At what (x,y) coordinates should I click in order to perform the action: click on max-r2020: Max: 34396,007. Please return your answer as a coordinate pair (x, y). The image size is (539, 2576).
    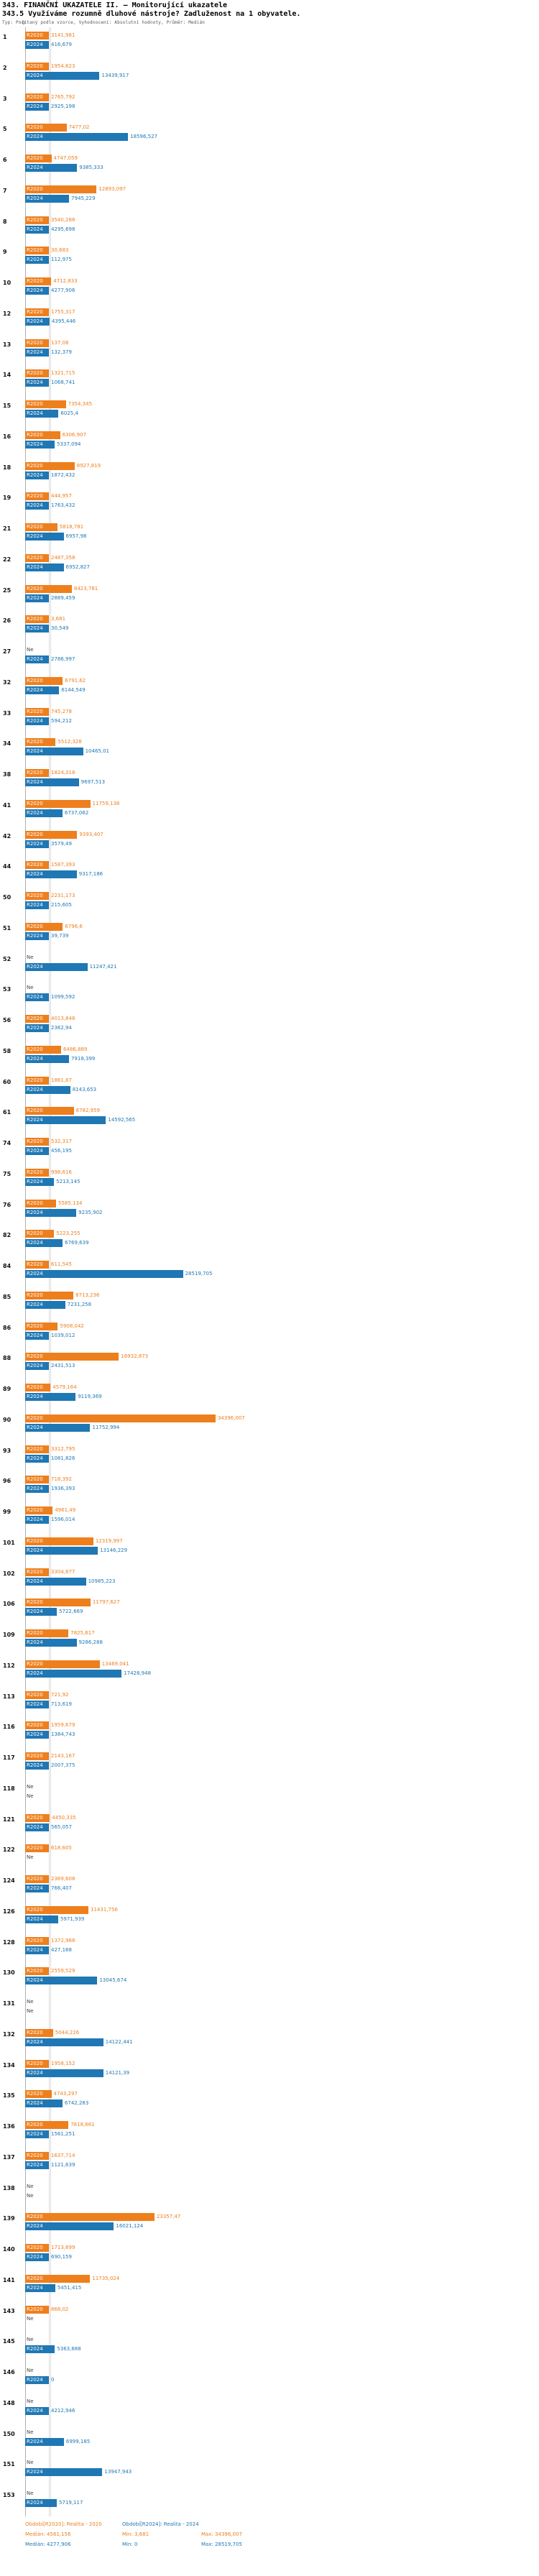
    Looking at the image, I should click on (221, 2534).